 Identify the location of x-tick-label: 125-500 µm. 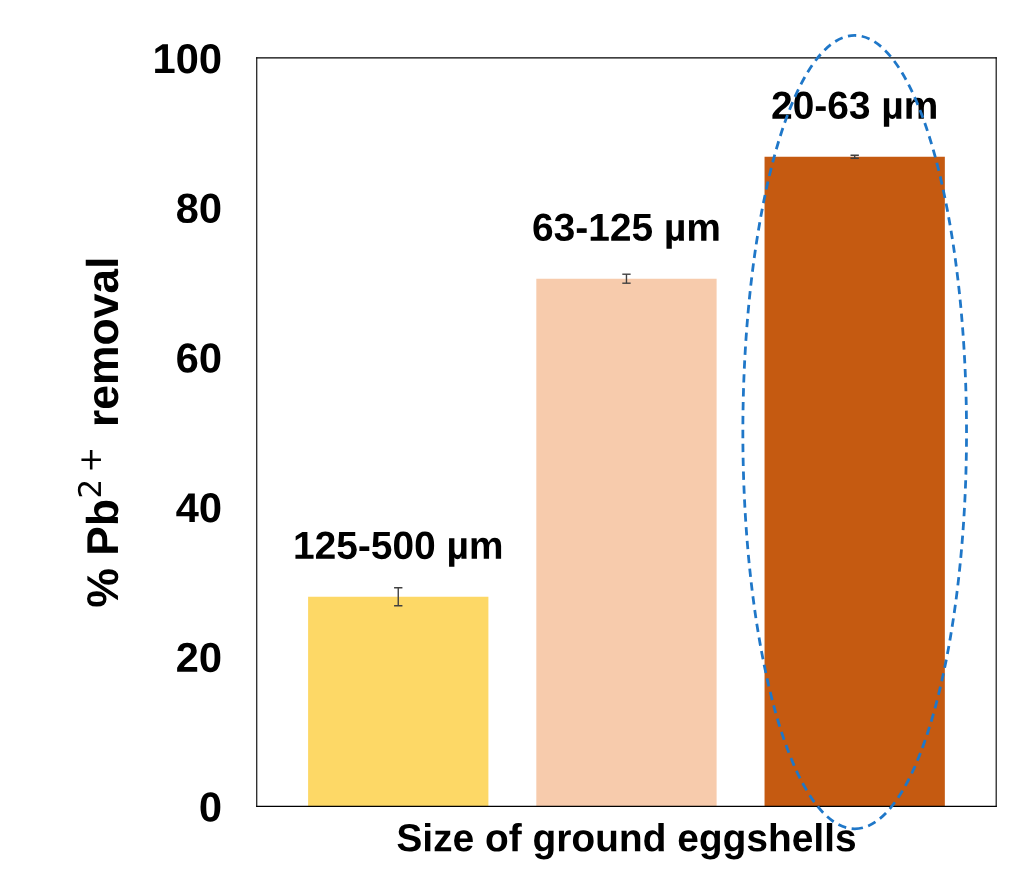
(398, 549).